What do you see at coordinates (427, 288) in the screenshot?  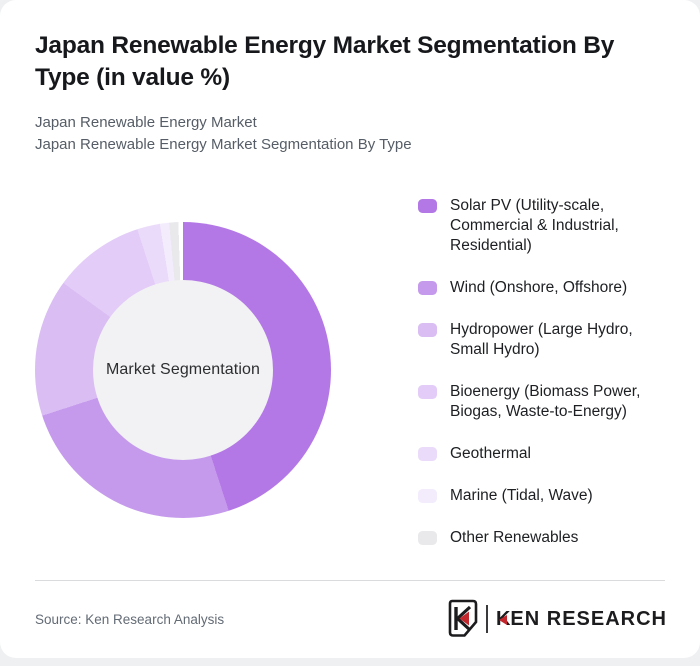 I see `legend-swatch-wind` at bounding box center [427, 288].